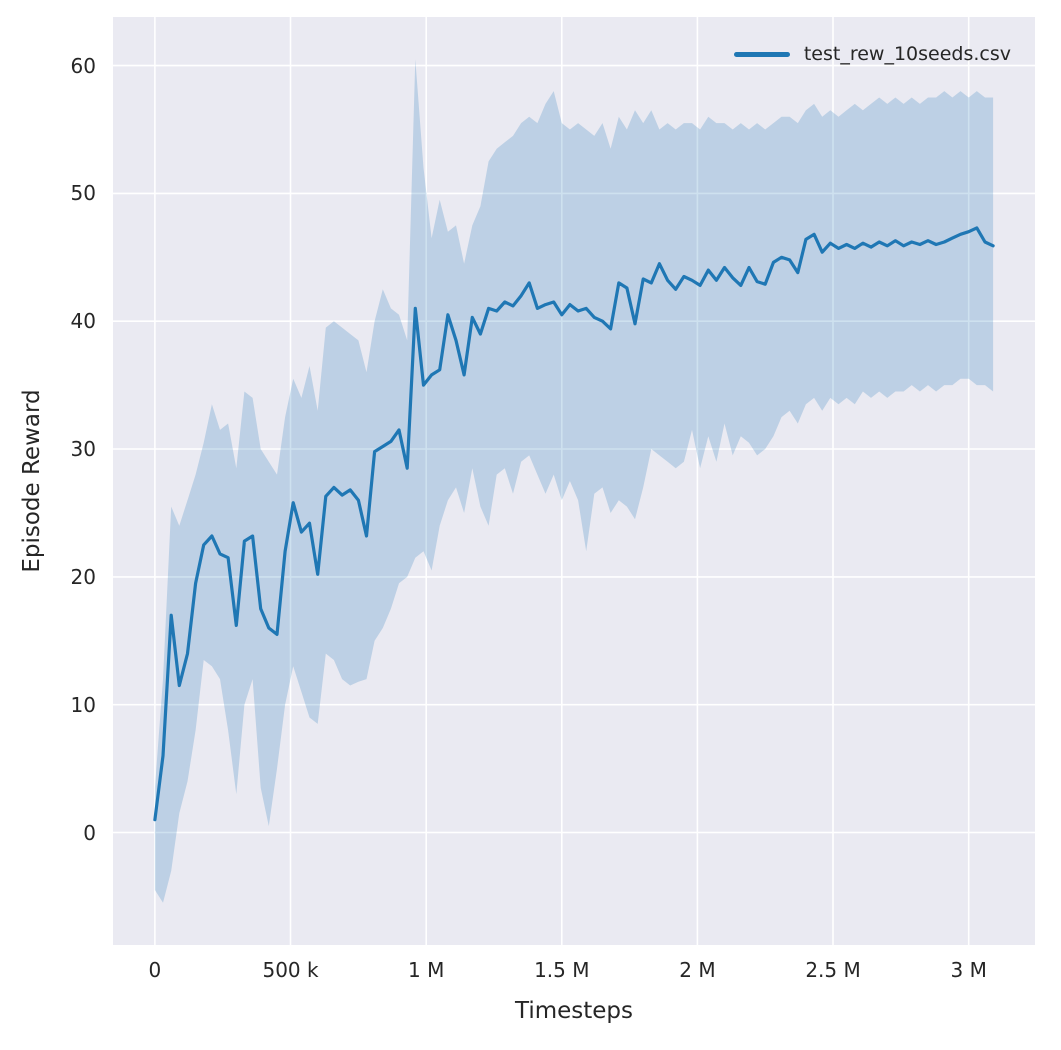 This screenshot has width=1061, height=1050. Describe the element at coordinates (83, 449) in the screenshot. I see `y-tick-label: 30` at that location.